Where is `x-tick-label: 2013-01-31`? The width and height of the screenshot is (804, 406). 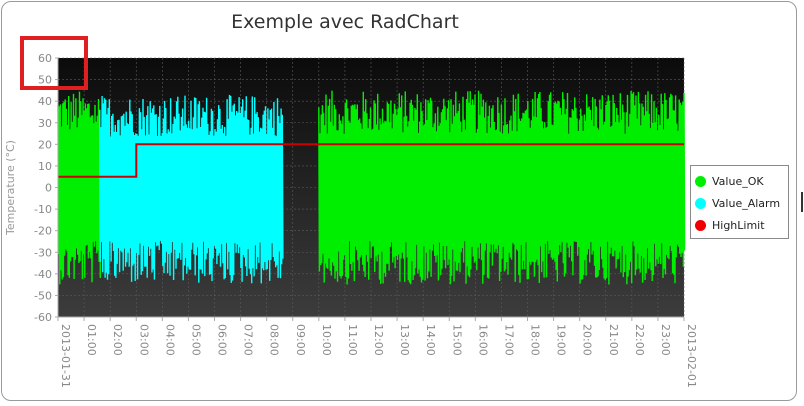
x-tick-label: 2013-01-31 is located at coordinates (65, 356).